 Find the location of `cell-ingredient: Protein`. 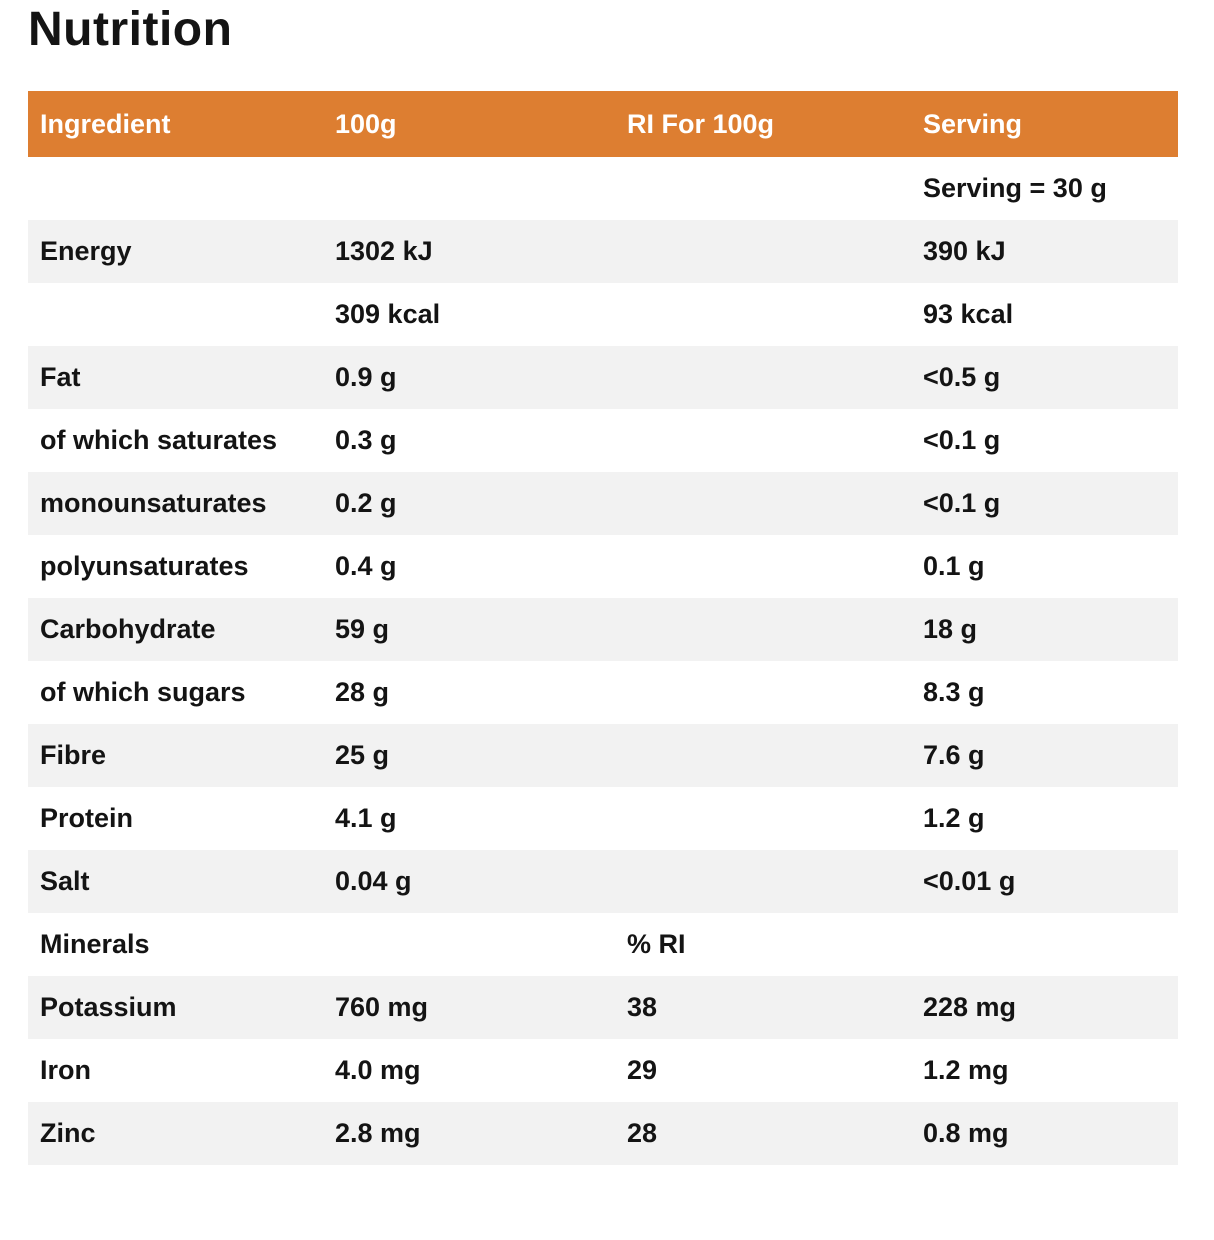

cell-ingredient: Protein is located at coordinates (87, 818).